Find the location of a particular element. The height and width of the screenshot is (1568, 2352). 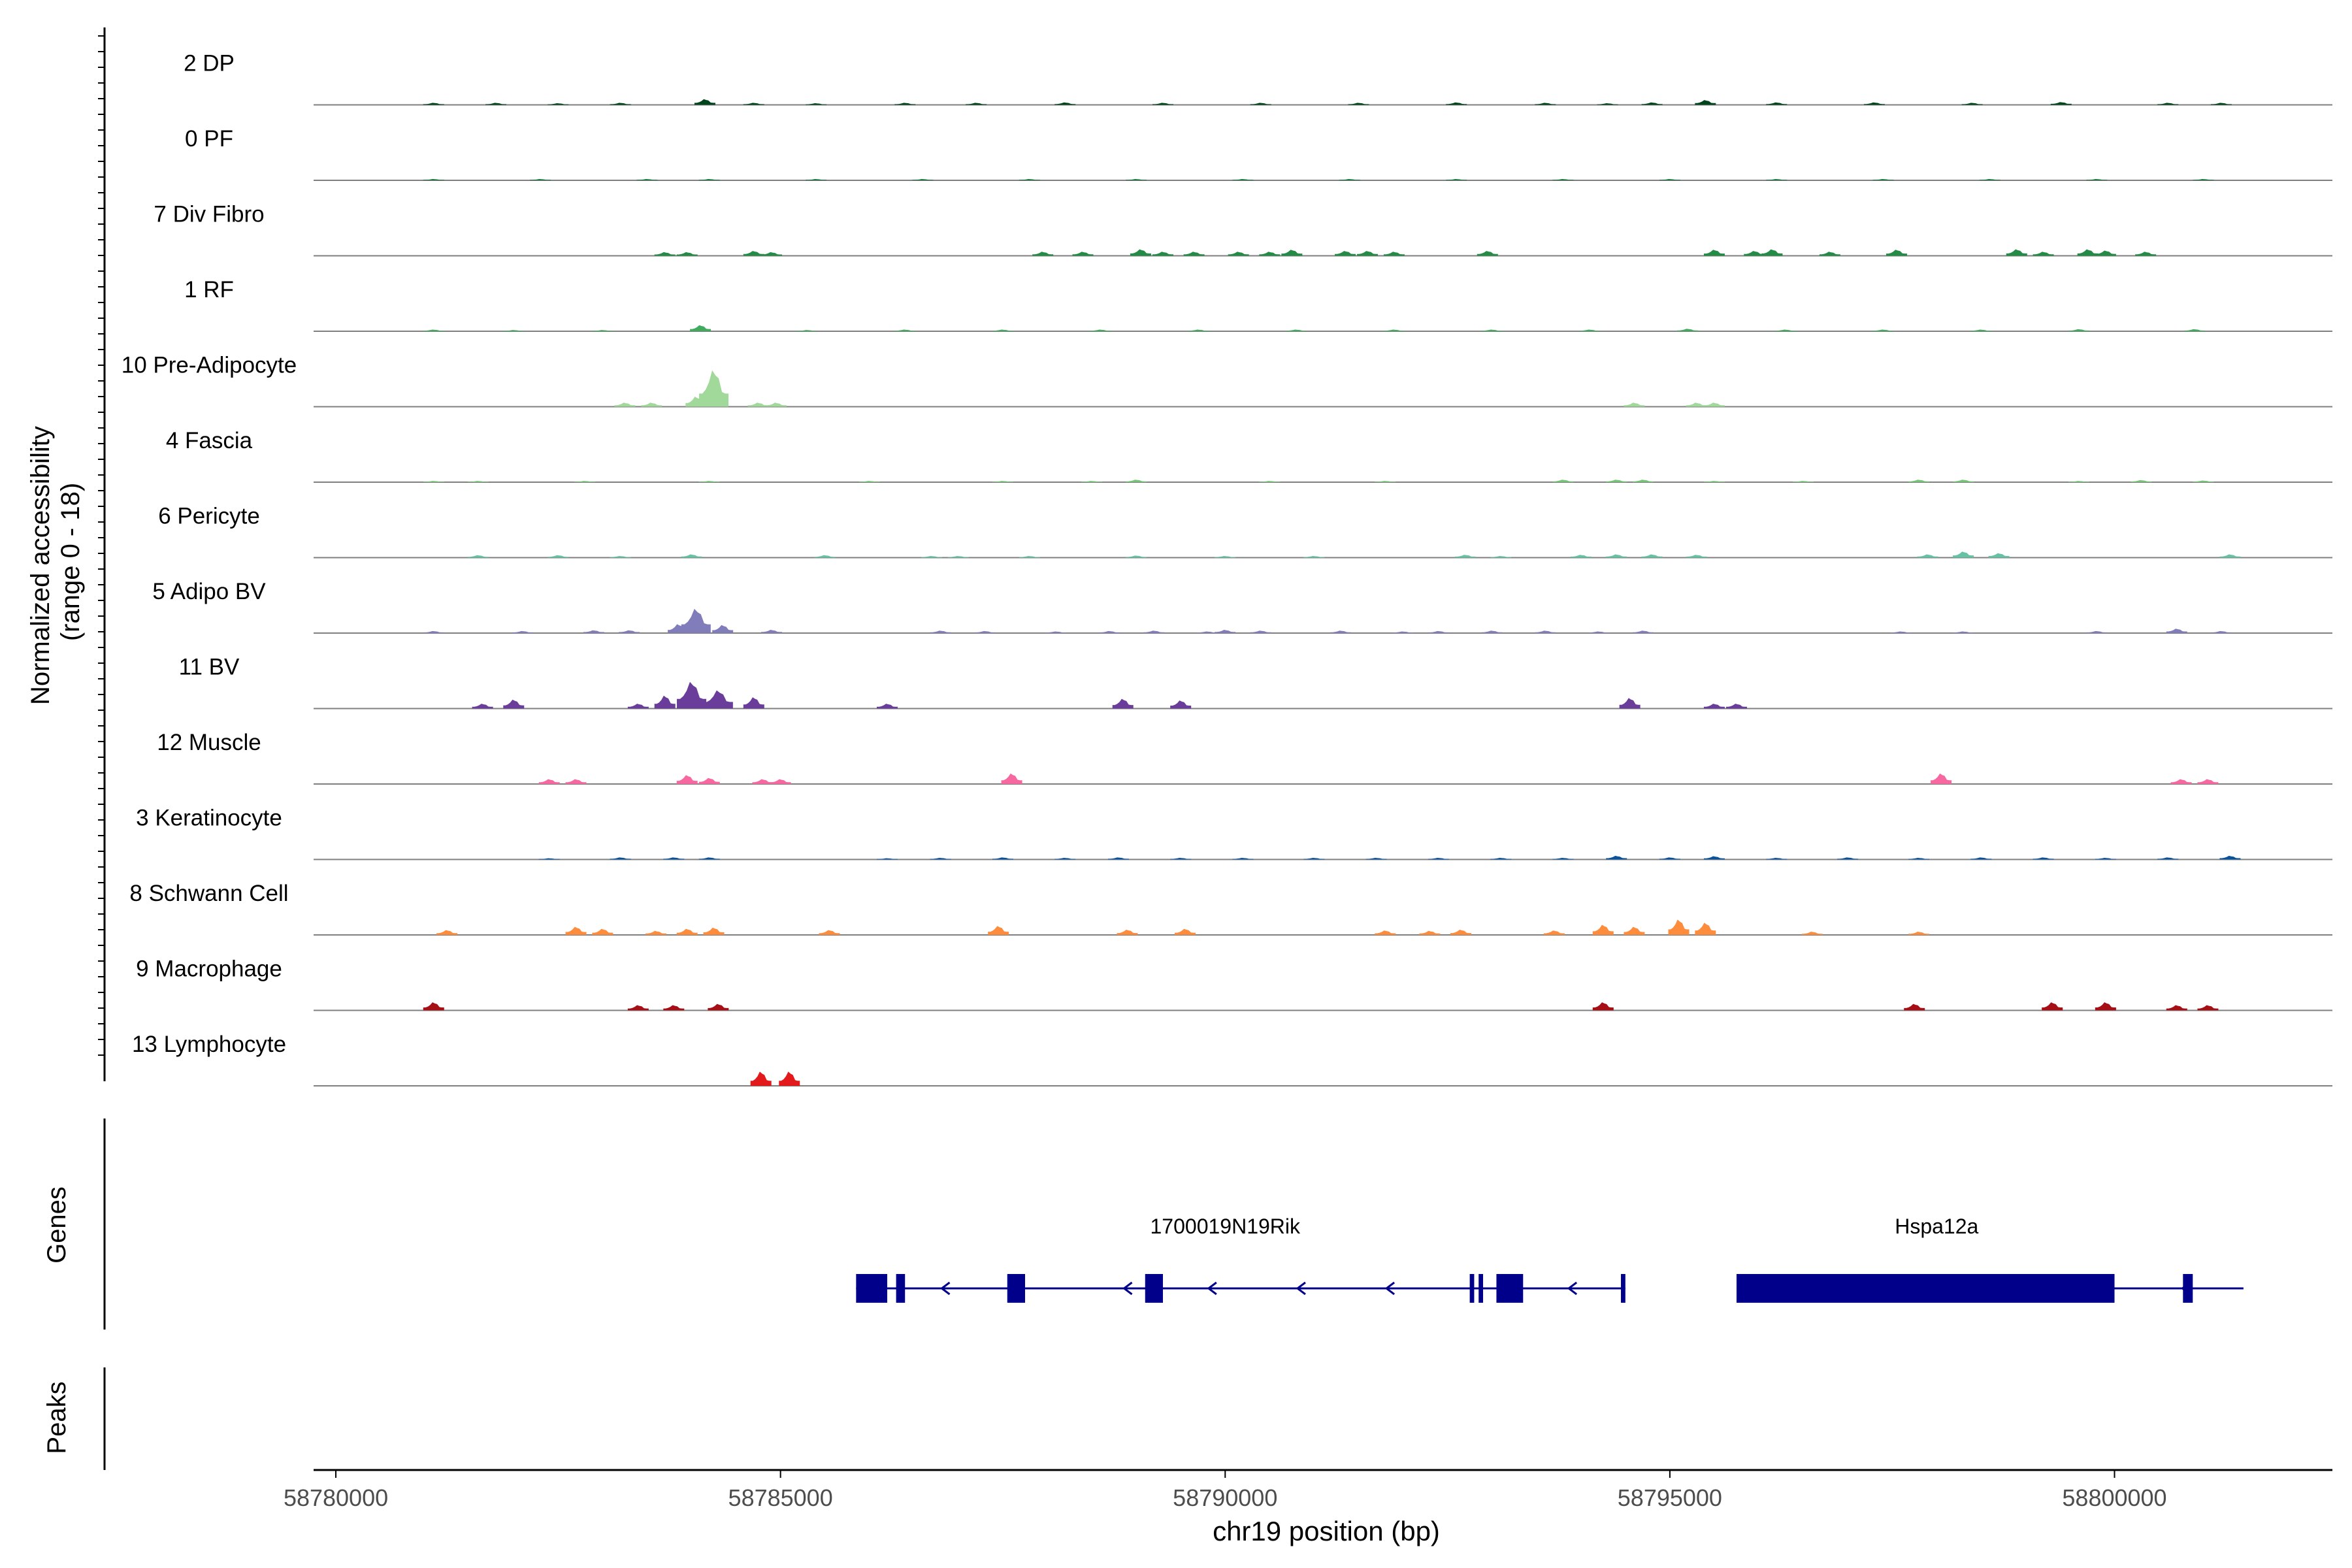

track-1: 2 DP is located at coordinates (1258, 78).